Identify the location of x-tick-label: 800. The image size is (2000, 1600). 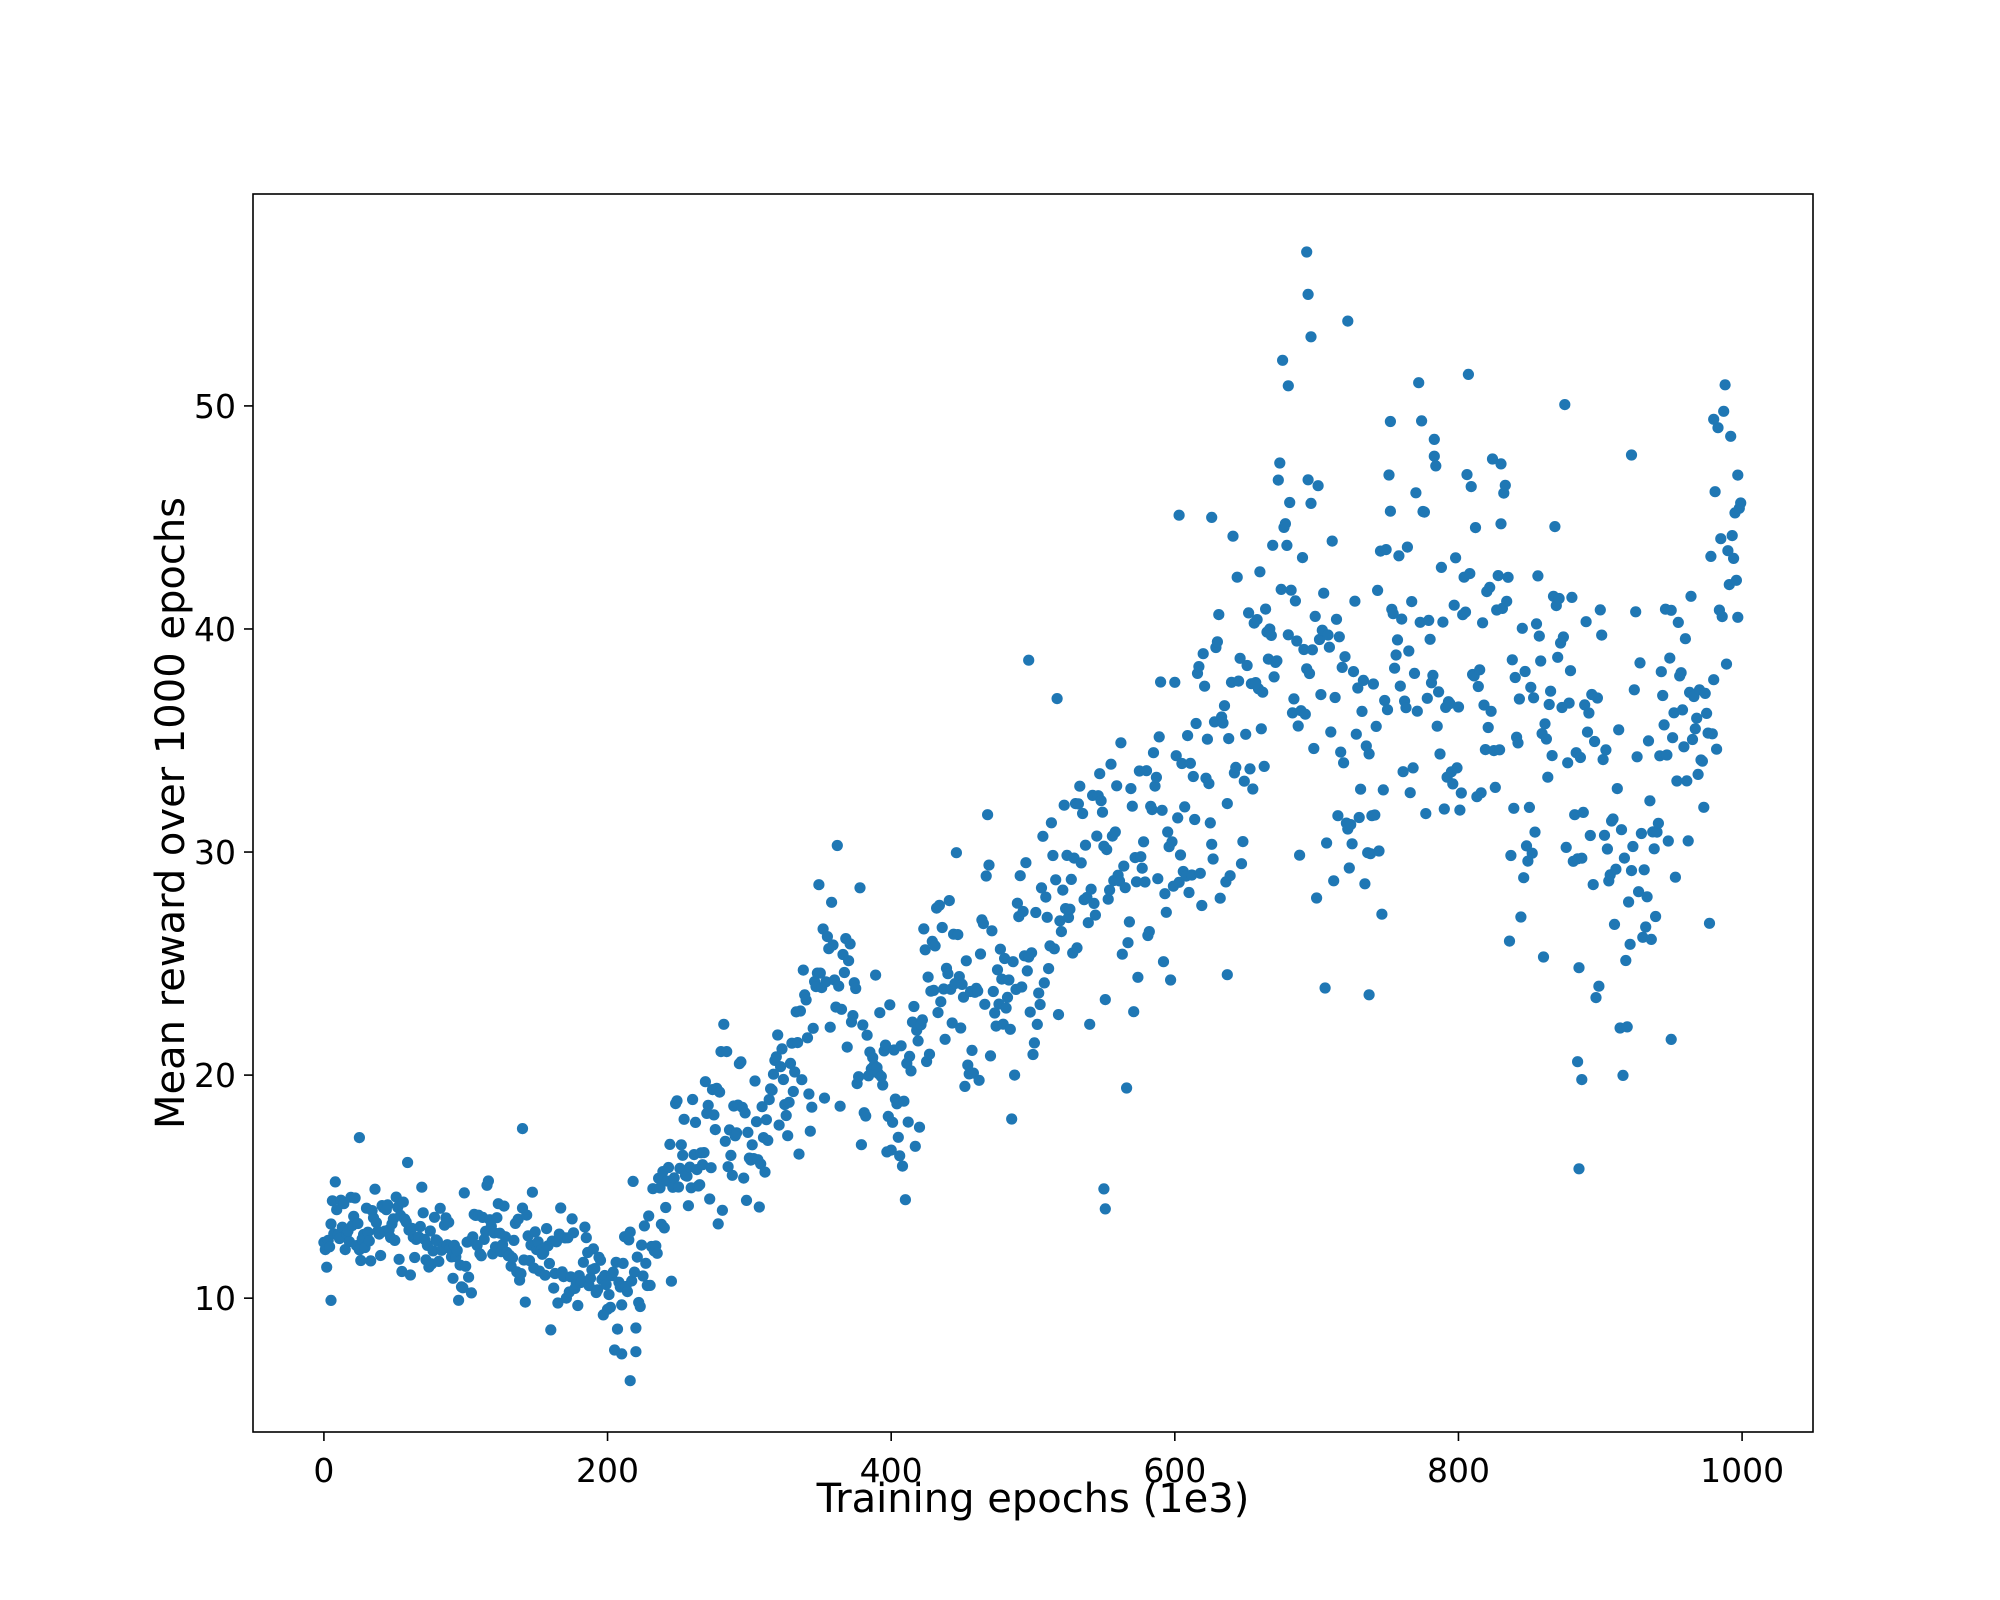
(1458, 1470).